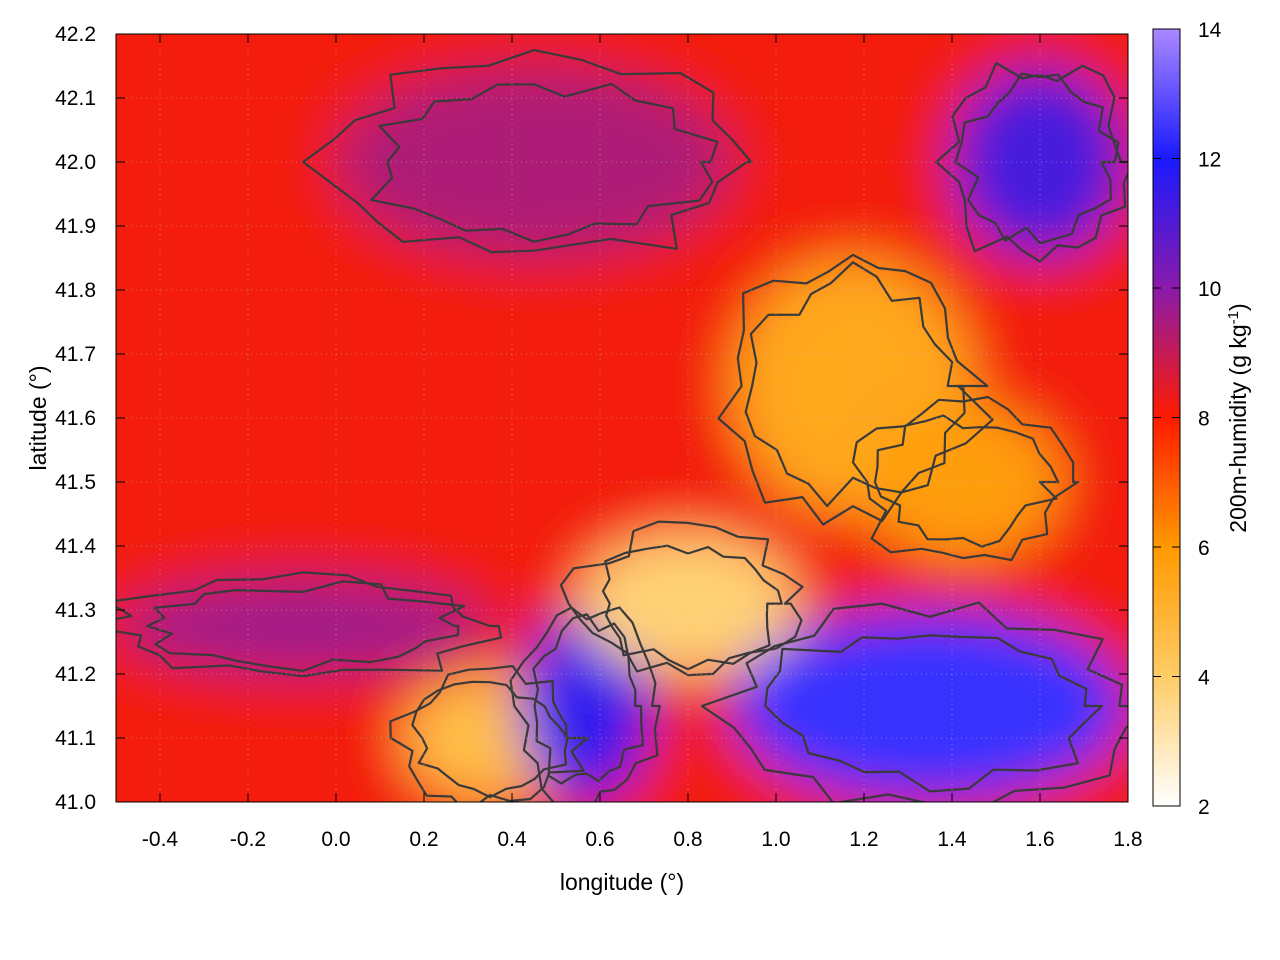 Image resolution: width=1280 pixels, height=960 pixels. What do you see at coordinates (75, 802) in the screenshot?
I see `y-tick-label: 41.0` at bounding box center [75, 802].